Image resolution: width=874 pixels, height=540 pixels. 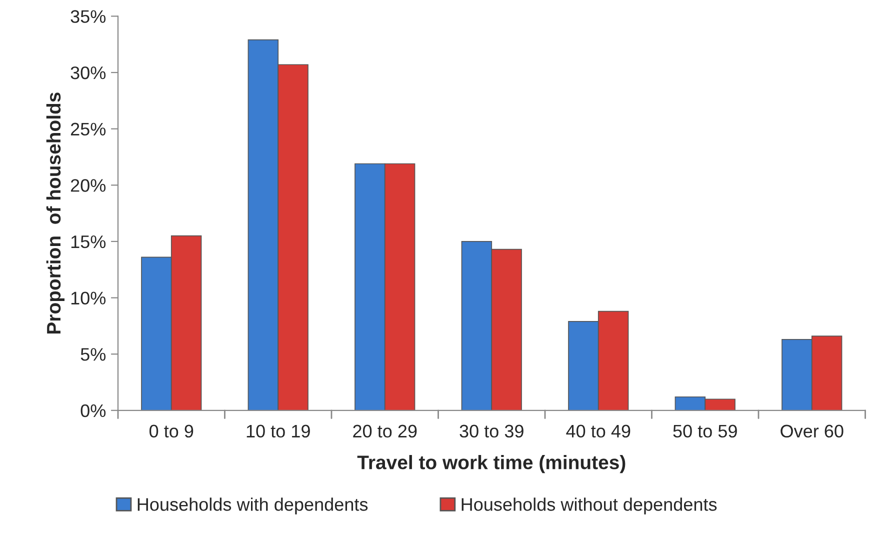 I want to click on x-tick-label: 30 to 39, so click(x=492, y=431).